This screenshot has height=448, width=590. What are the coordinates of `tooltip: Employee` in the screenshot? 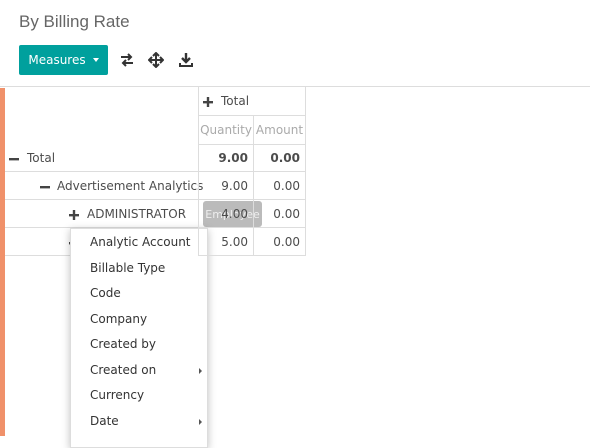 It's located at (232, 214).